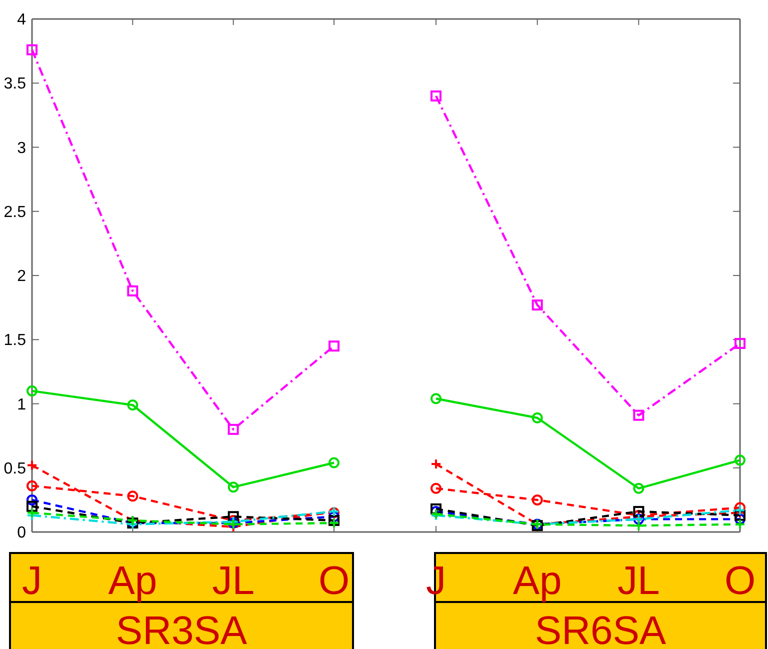 The image size is (768, 649). What do you see at coordinates (182, 629) in the screenshot?
I see `x-axis-title: SR3SA` at bounding box center [182, 629].